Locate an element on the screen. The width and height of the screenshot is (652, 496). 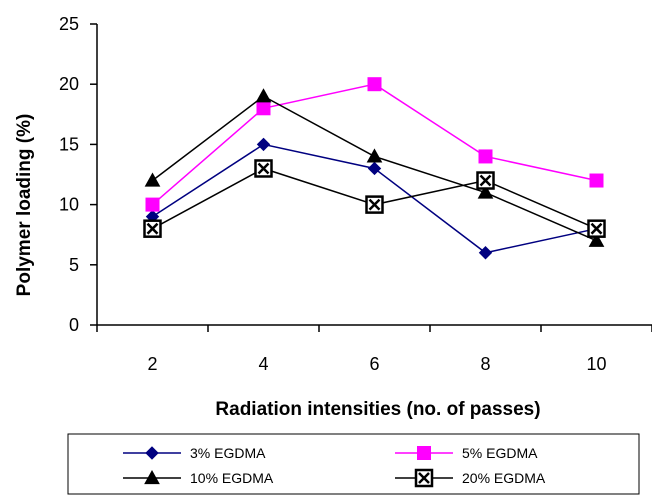
legend-item: 3% EGDMA is located at coordinates (194, 453).